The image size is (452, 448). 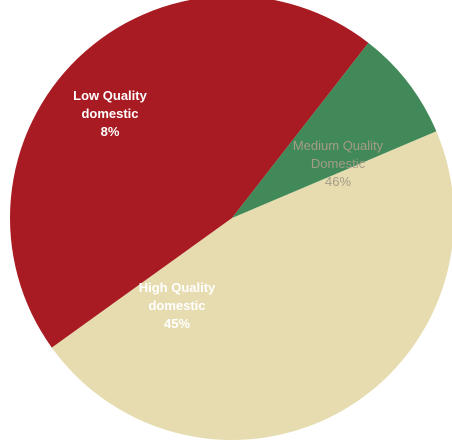 I want to click on pie-slice-label-line: Domestic, so click(x=338, y=163).